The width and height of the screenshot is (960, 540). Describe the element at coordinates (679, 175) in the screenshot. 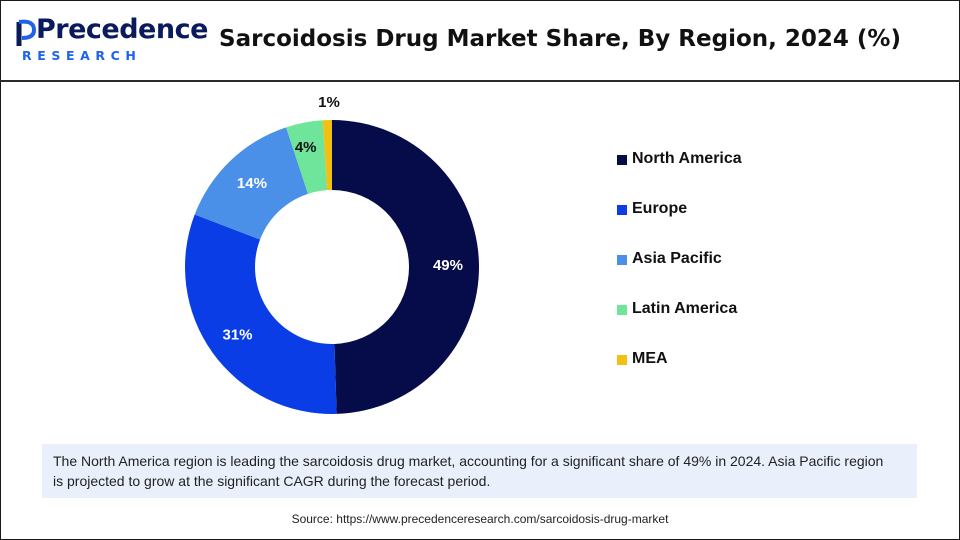

I see `legend-item-north-america: North America` at that location.